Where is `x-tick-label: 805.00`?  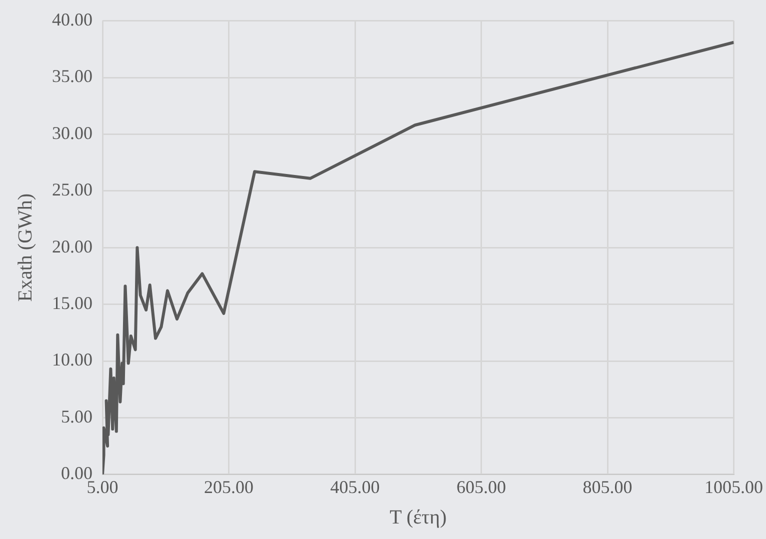
x-tick-label: 805.00 is located at coordinates (607, 486).